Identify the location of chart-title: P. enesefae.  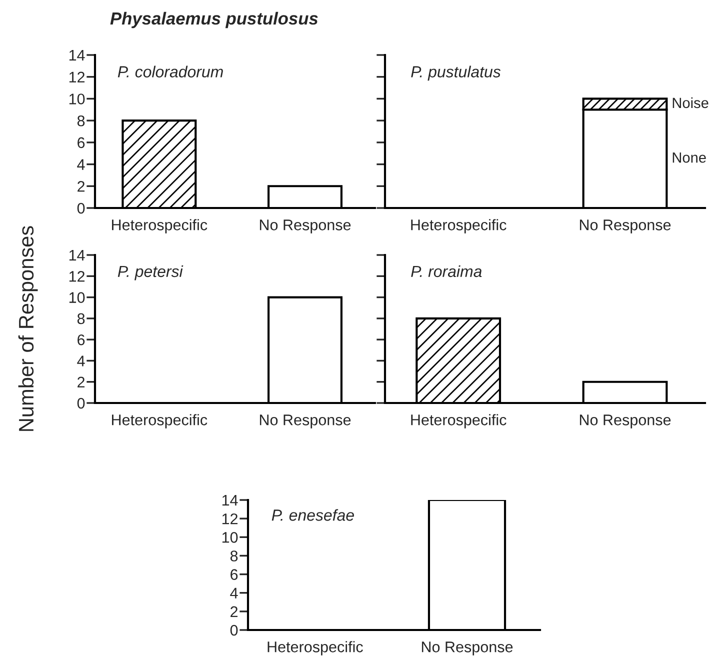
(313, 515).